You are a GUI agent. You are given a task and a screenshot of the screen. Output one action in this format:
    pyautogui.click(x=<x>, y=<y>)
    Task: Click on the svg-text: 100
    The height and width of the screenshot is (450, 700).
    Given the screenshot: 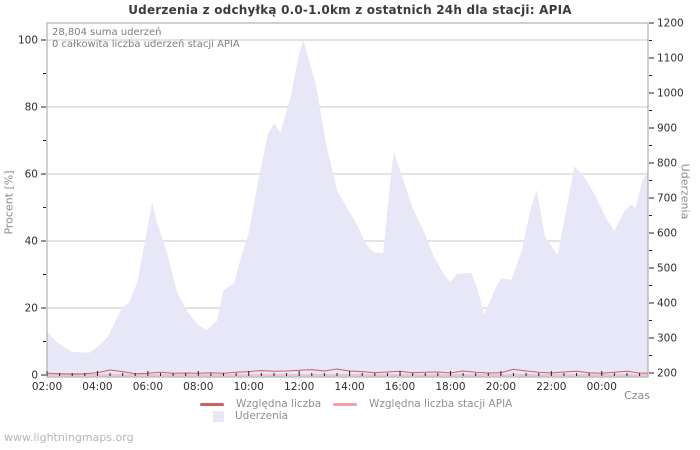 What is the action you would take?
    pyautogui.click(x=28, y=41)
    